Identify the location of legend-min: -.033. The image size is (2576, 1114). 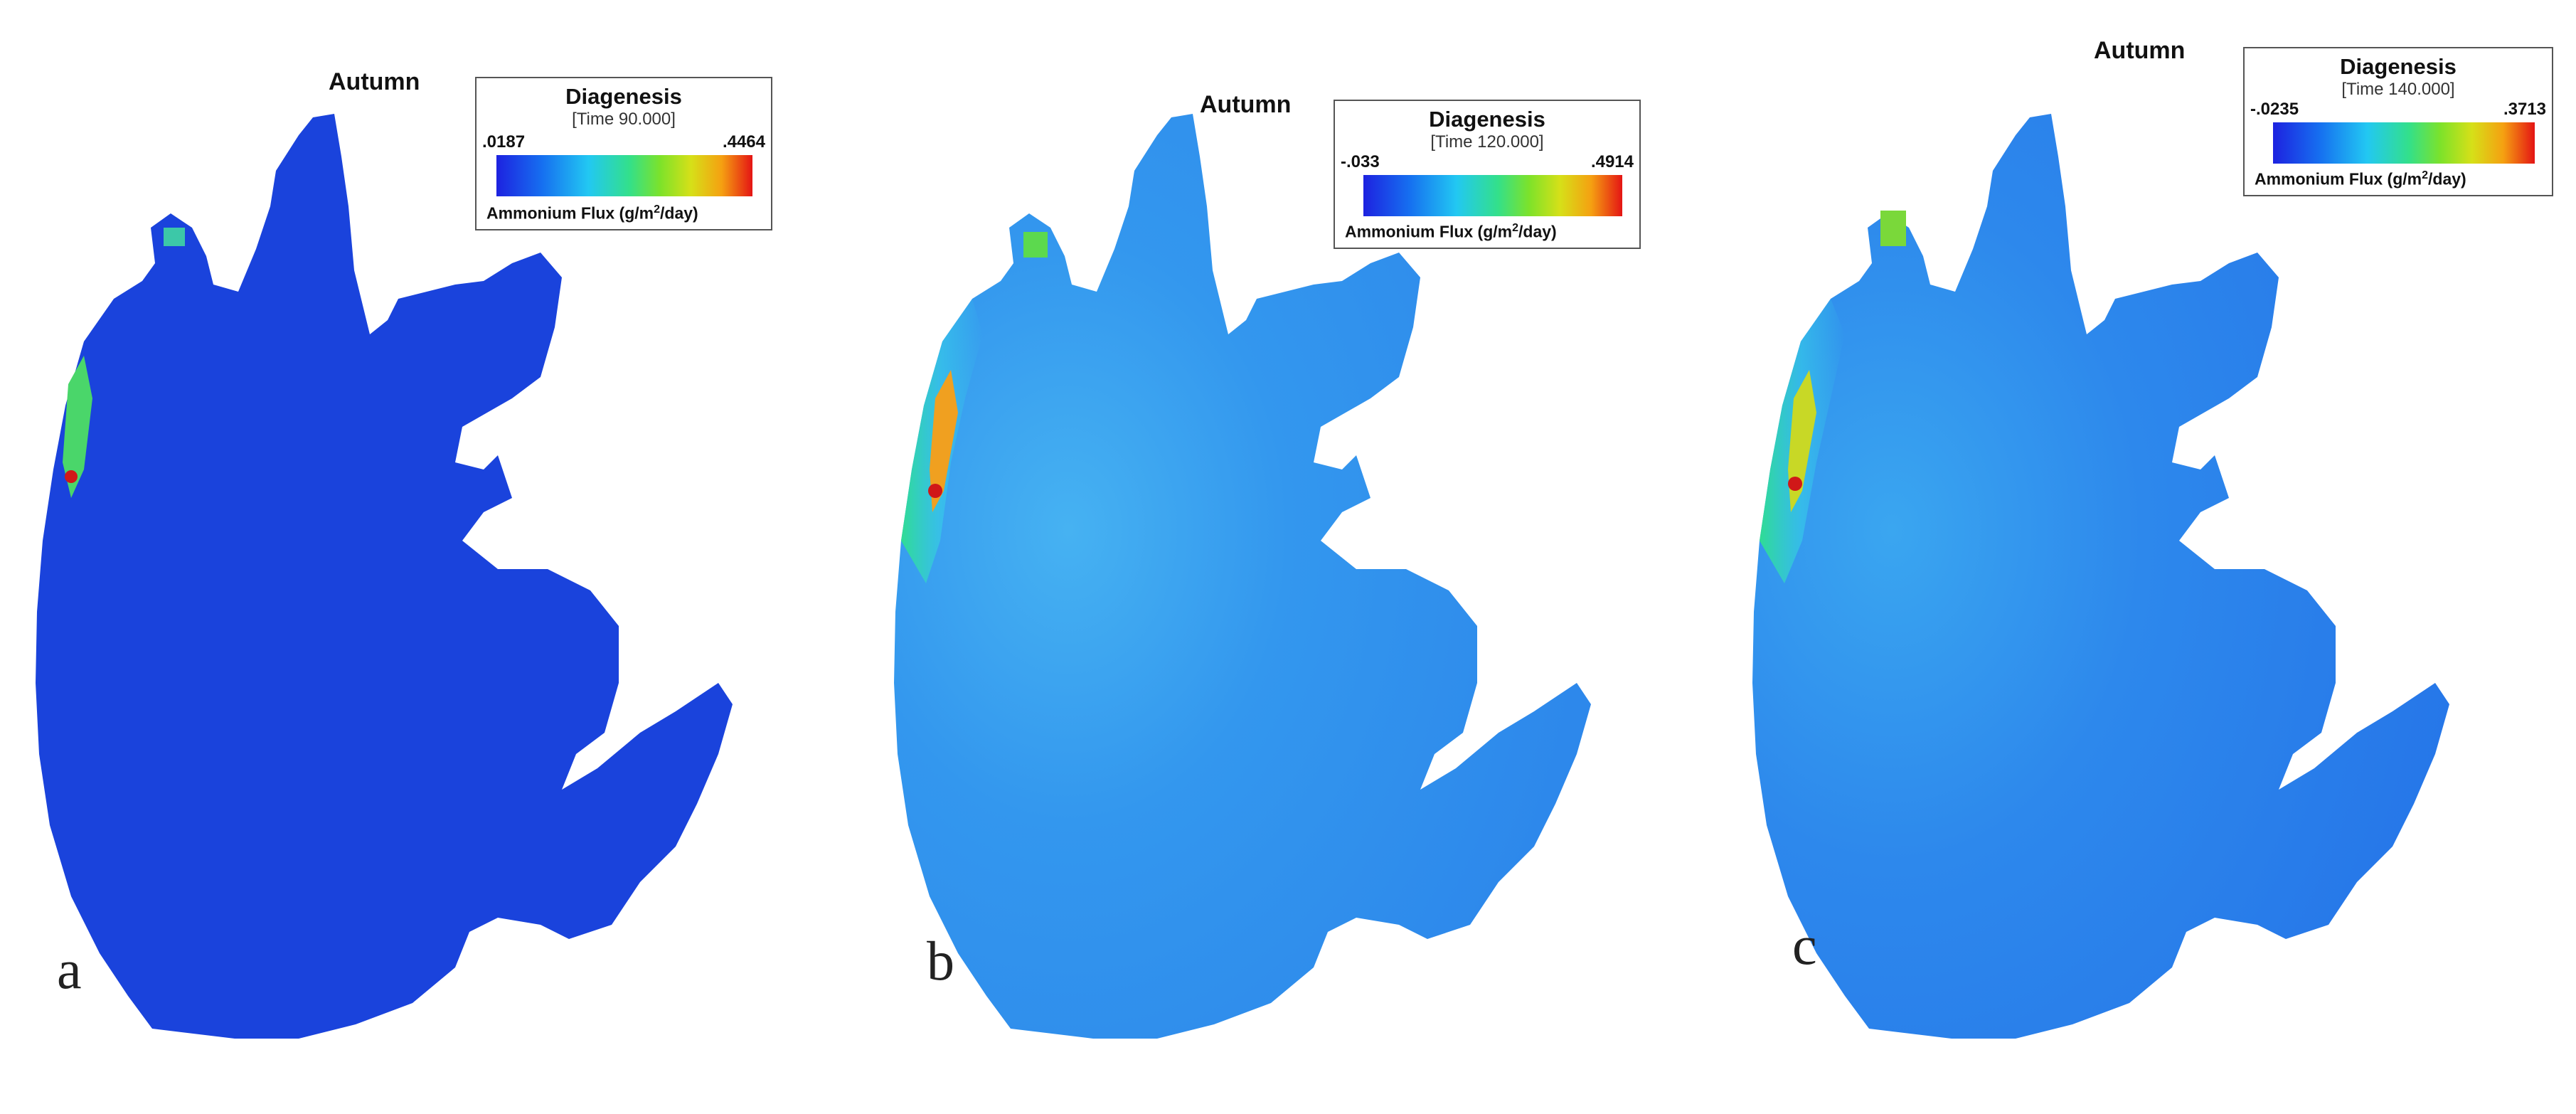
(1360, 161).